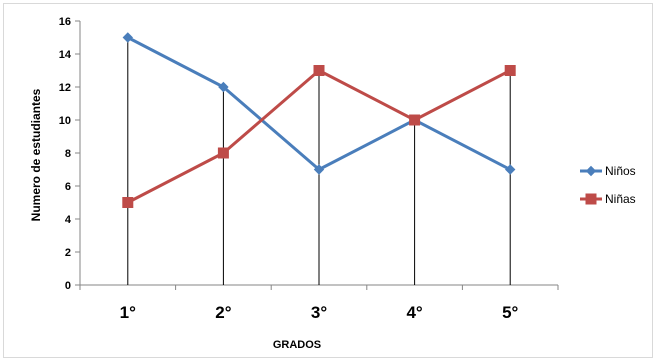 The height and width of the screenshot is (362, 657). What do you see at coordinates (620, 171) in the screenshot?
I see `legend-label: Niños` at bounding box center [620, 171].